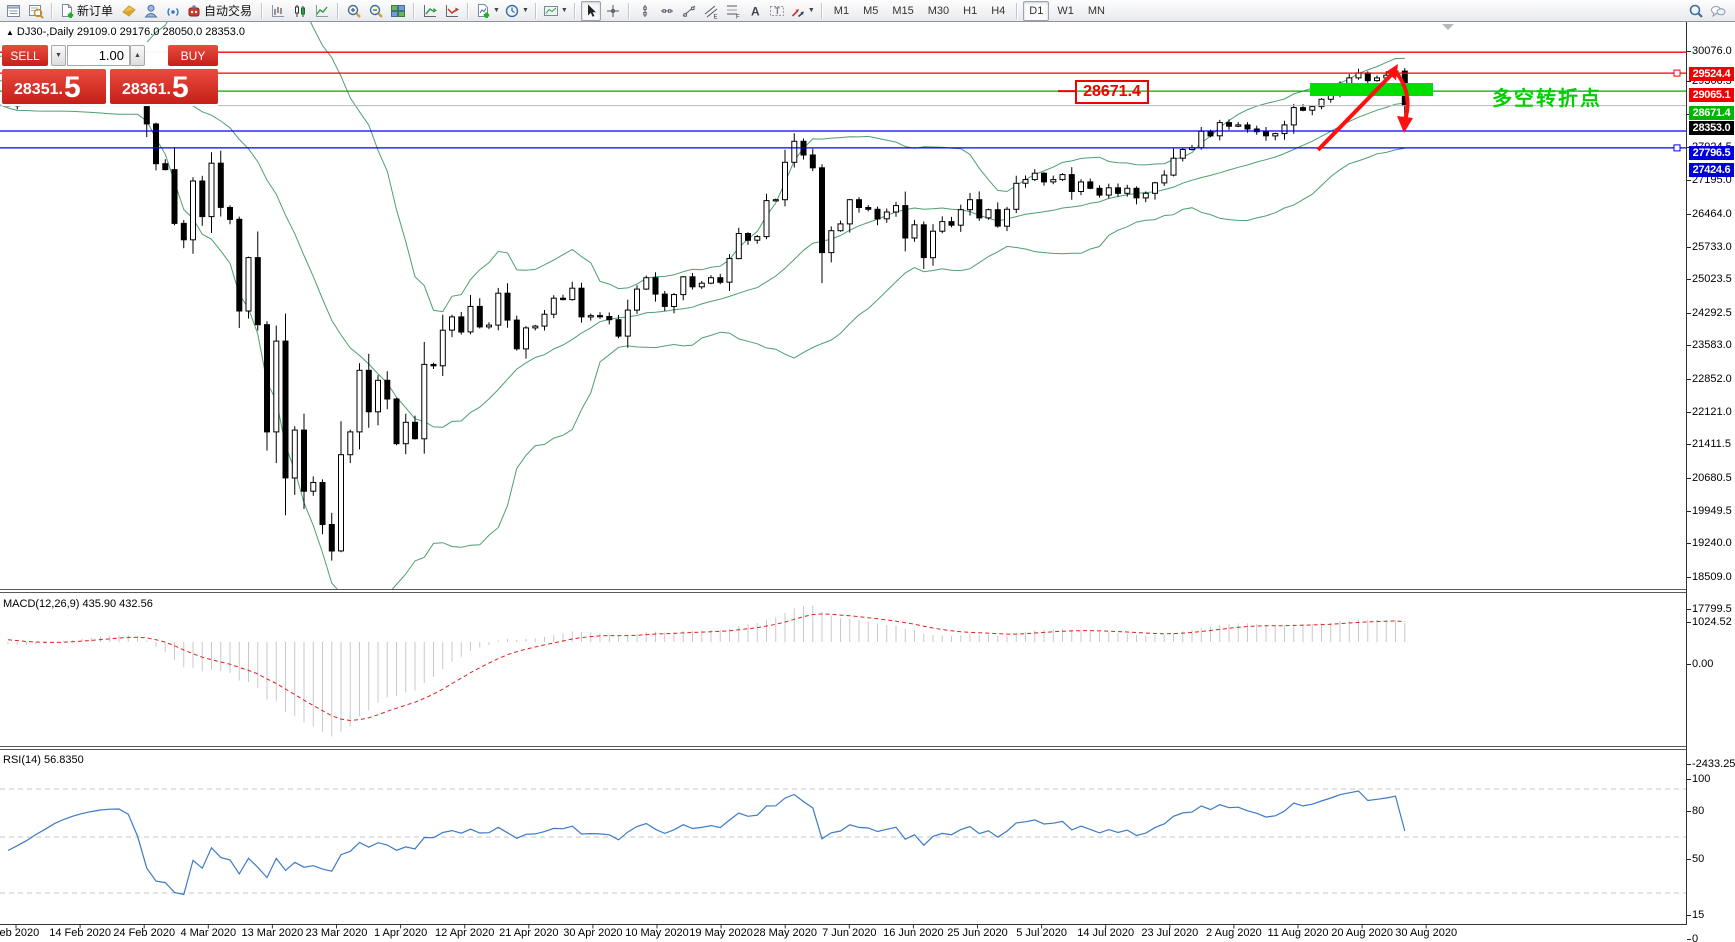 The width and height of the screenshot is (1735, 942). What do you see at coordinates (1696, 11) in the screenshot?
I see `search-button` at bounding box center [1696, 11].